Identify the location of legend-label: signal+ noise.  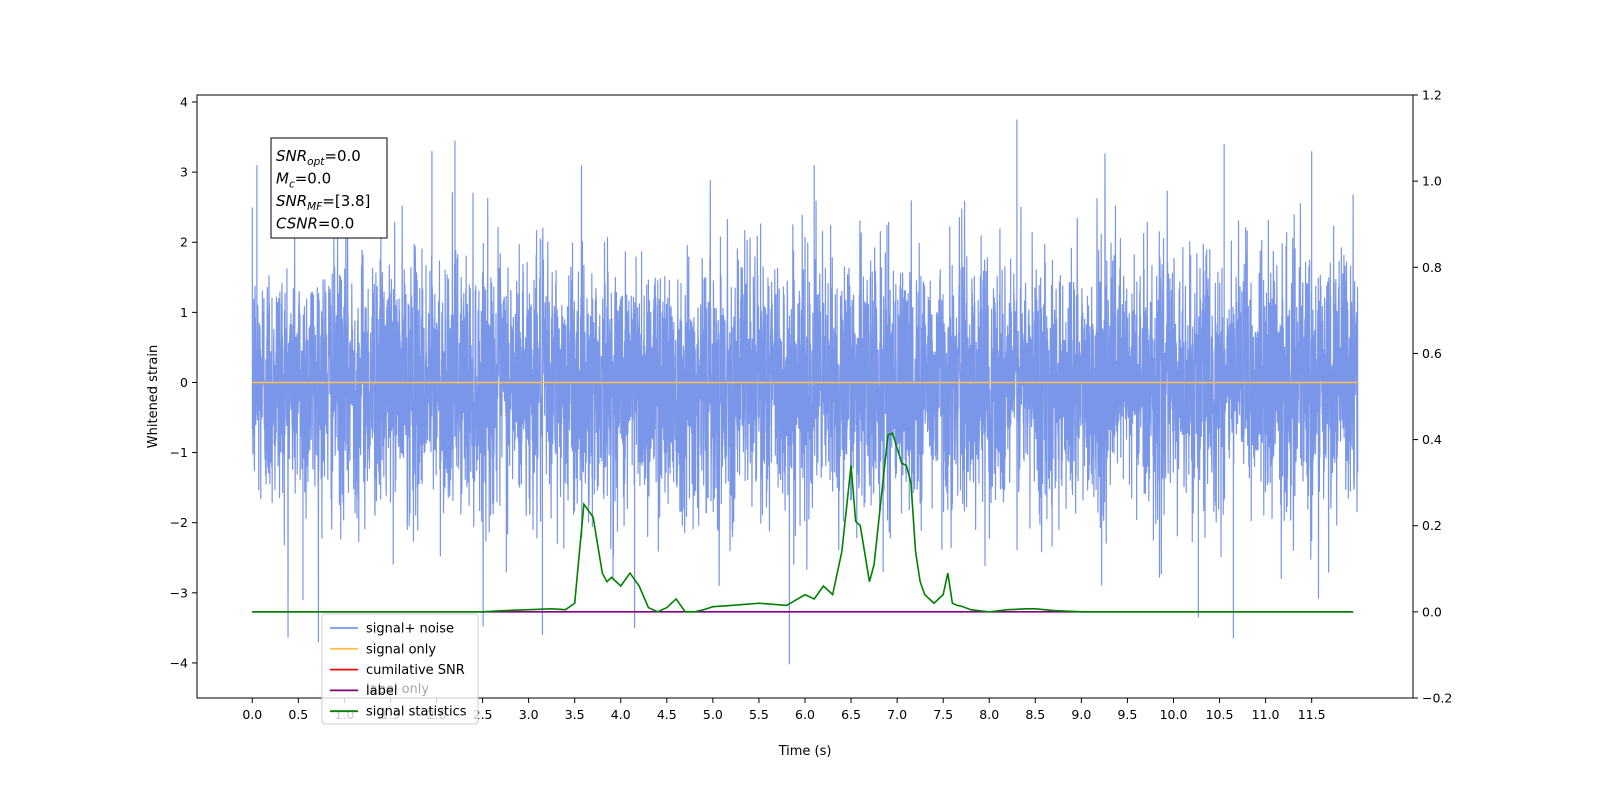
(410, 629).